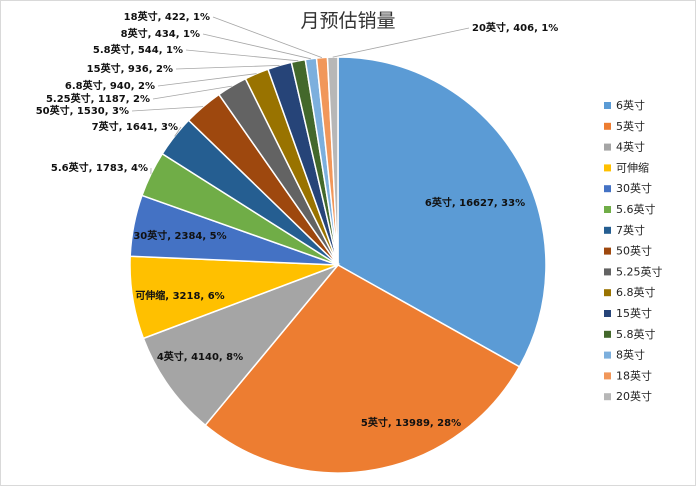 This screenshot has height=486, width=696. What do you see at coordinates (630, 355) in the screenshot?
I see `legend-label: 8英寸` at bounding box center [630, 355].